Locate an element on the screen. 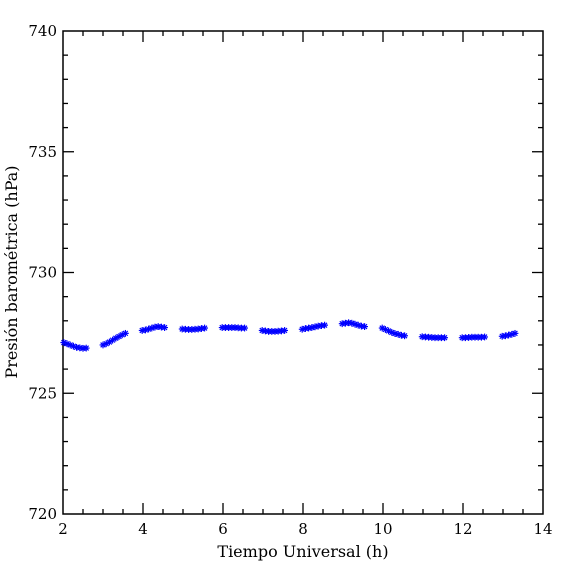 This screenshot has width=574, height=578. x-tick-label: 6 is located at coordinates (223, 529).